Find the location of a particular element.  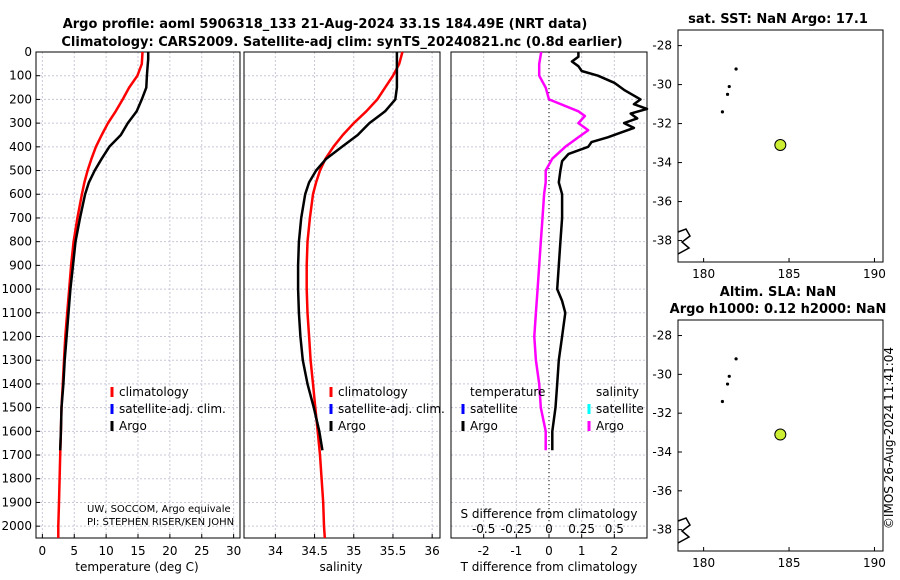

x-tick-label: 35.5 is located at coordinates (393, 551).